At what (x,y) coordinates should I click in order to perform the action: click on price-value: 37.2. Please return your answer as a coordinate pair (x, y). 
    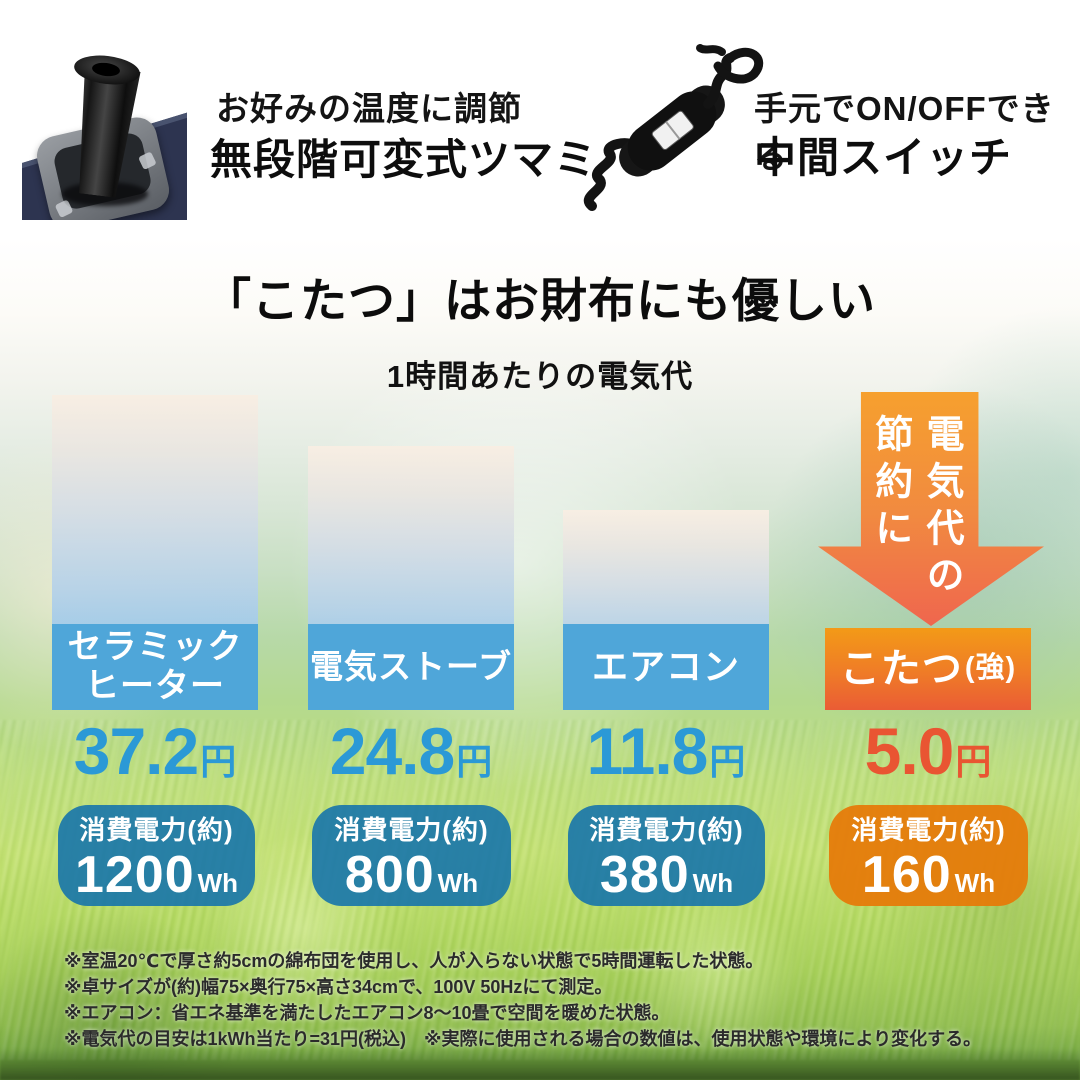
    Looking at the image, I should click on (136, 751).